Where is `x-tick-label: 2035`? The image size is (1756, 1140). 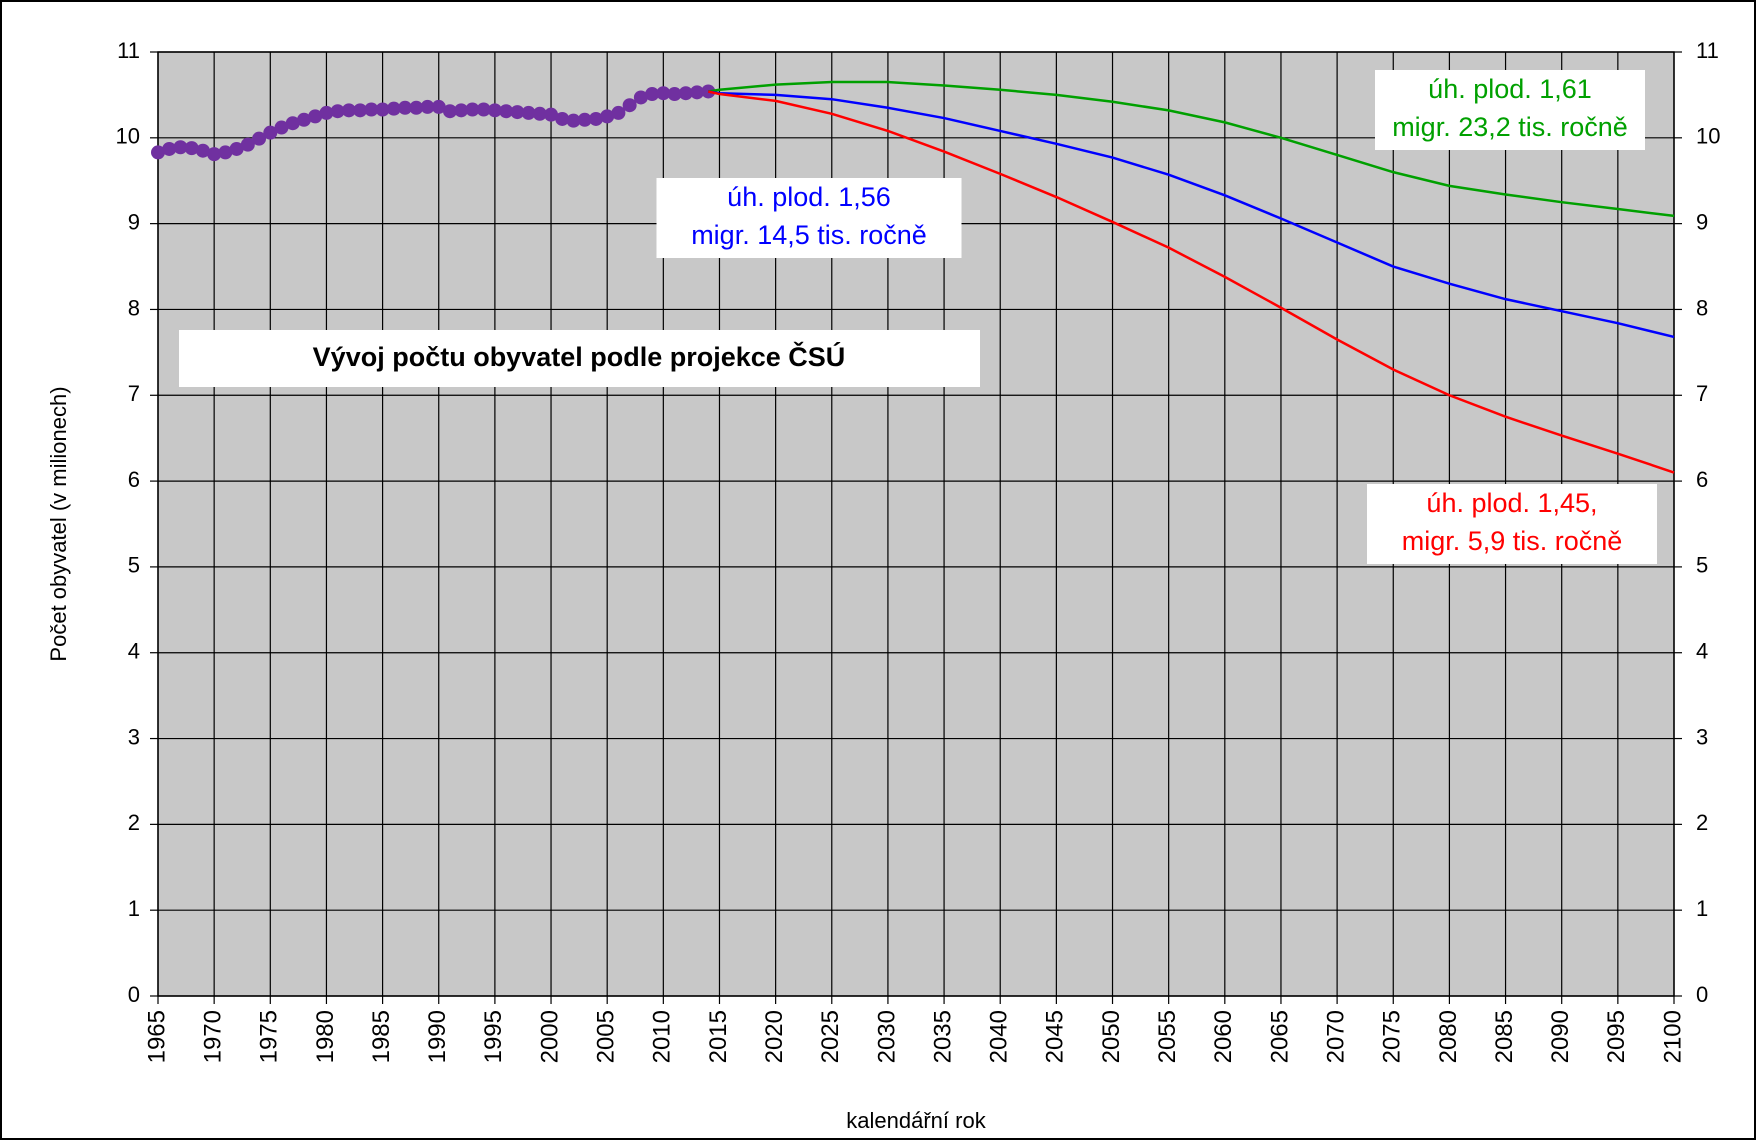 x-tick-label: 2035 is located at coordinates (942, 1036).